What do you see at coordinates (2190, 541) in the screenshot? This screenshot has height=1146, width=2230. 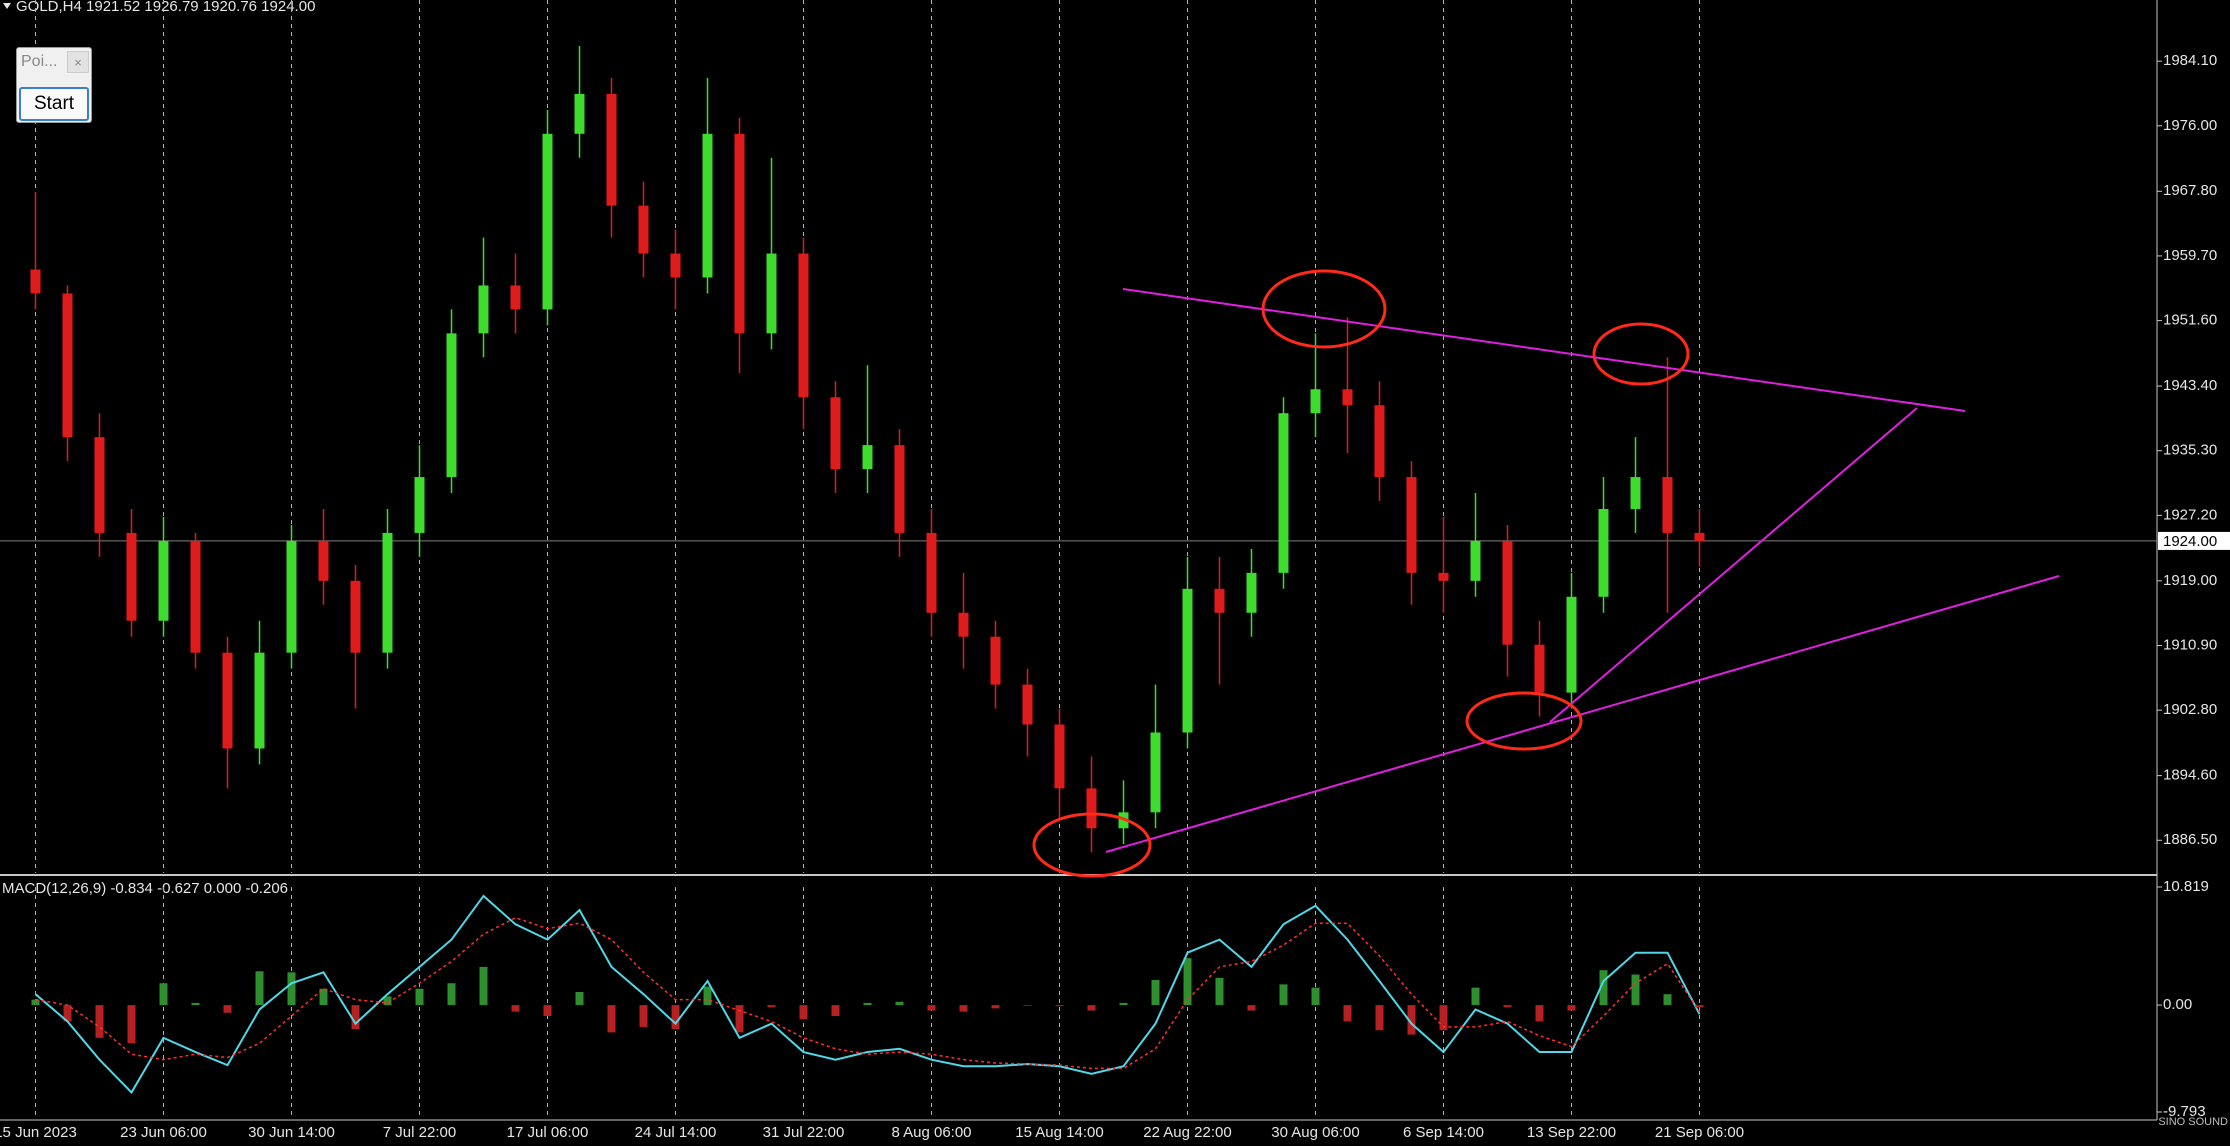 I see `last-price-label: 1924.00` at bounding box center [2190, 541].